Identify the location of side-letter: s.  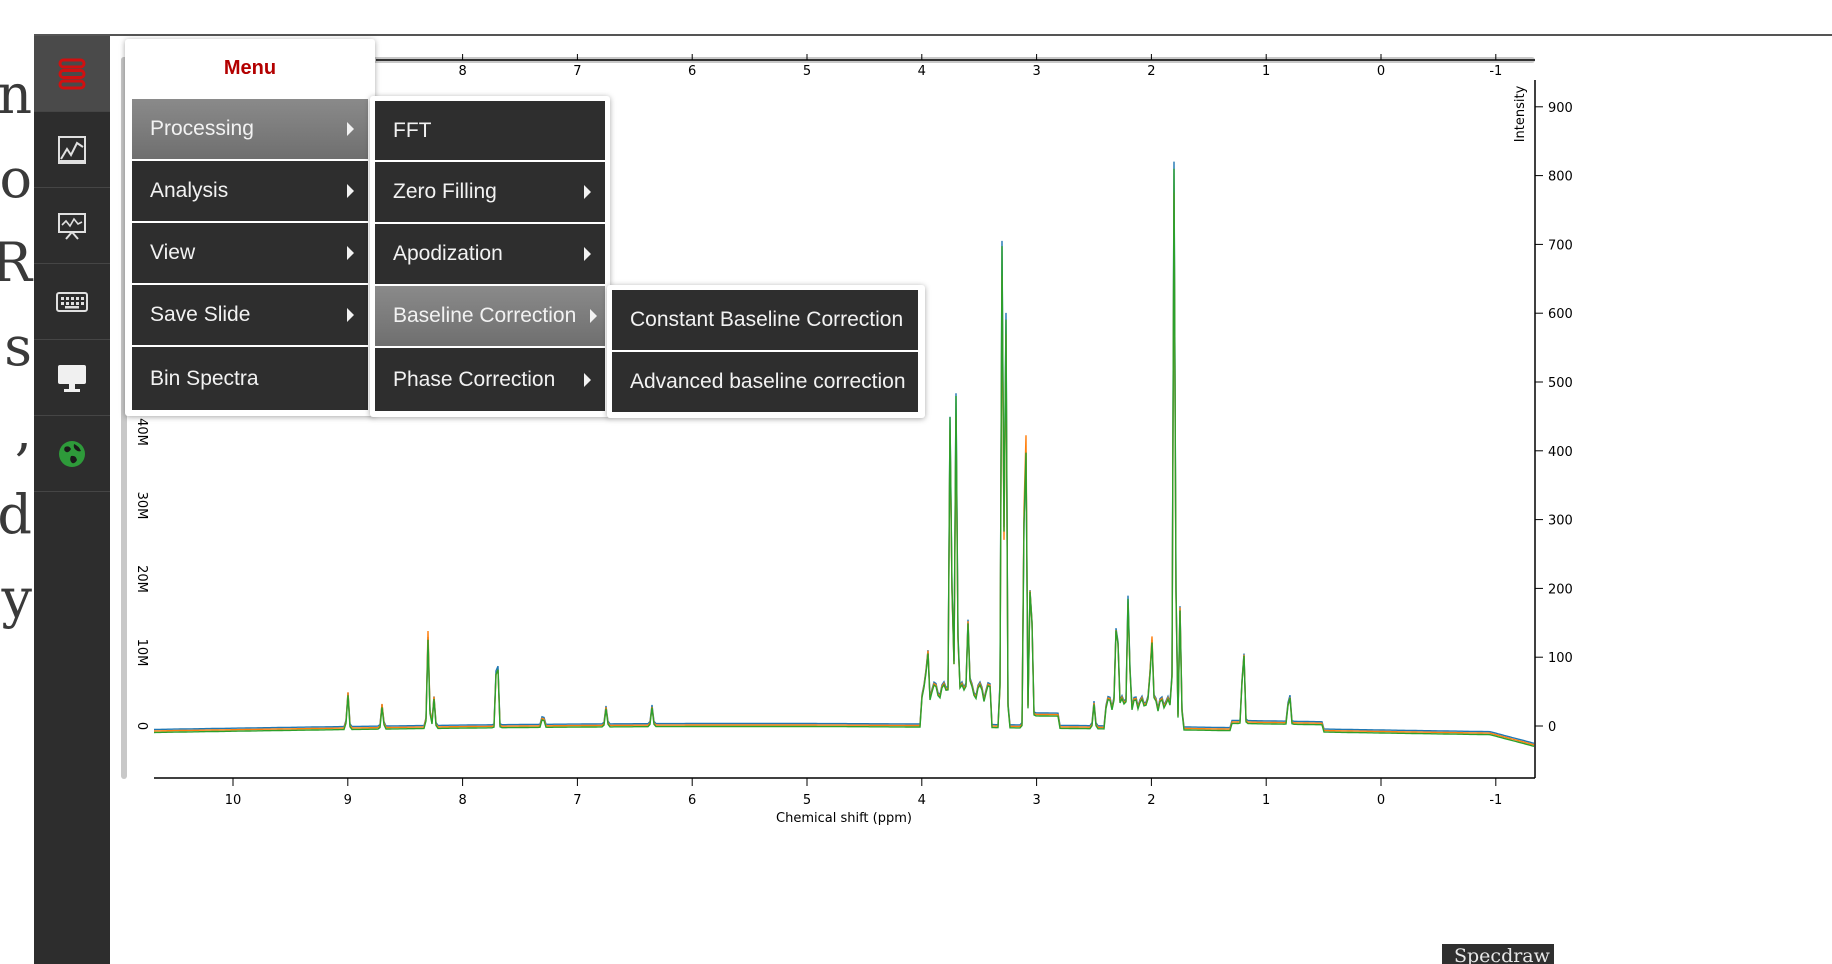
(18, 346).